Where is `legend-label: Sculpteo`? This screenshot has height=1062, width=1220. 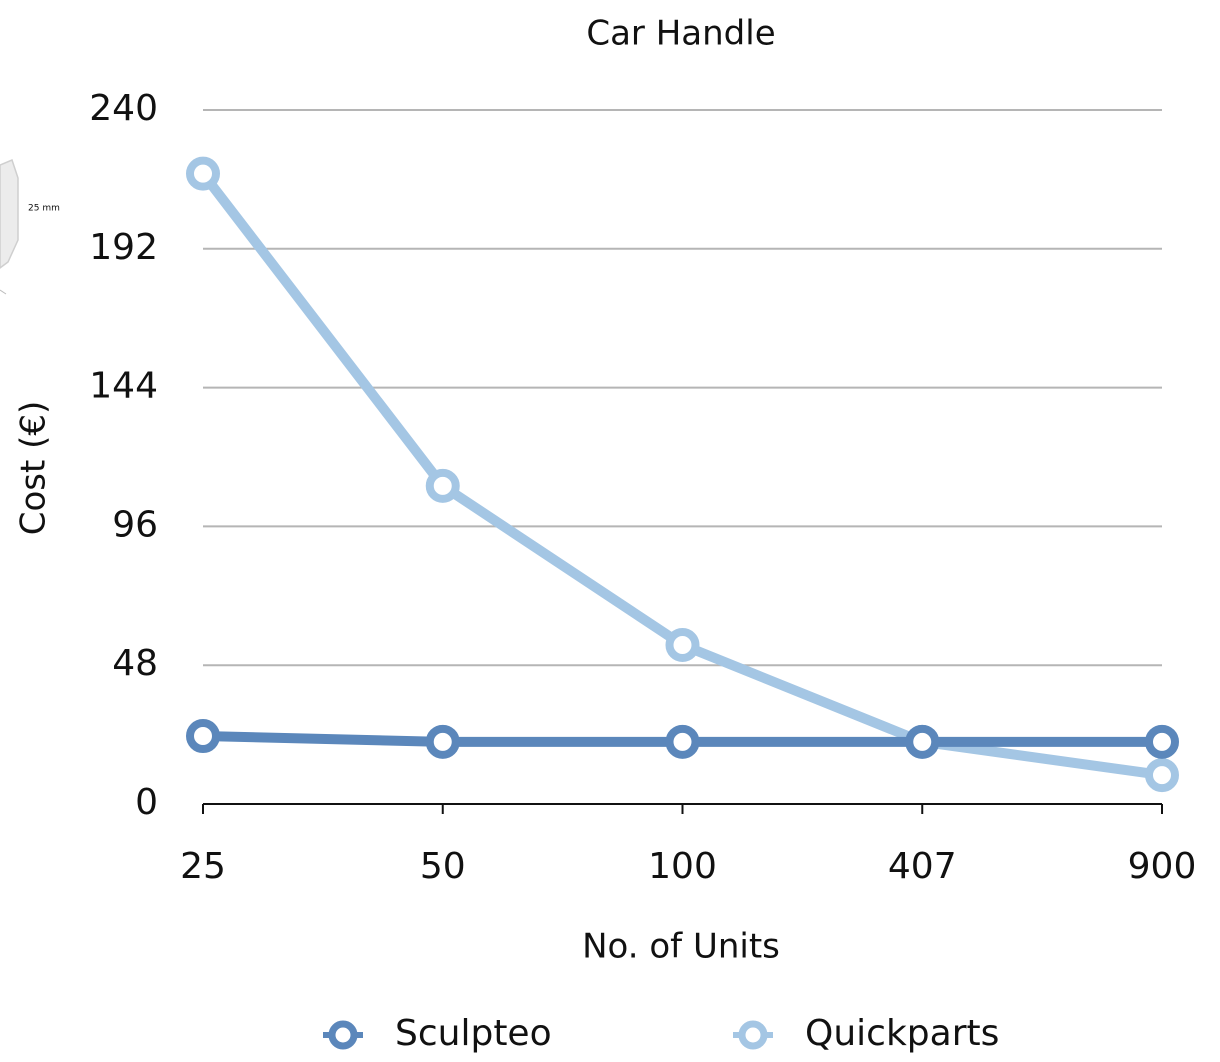 legend-label: Sculpteo is located at coordinates (473, 1033).